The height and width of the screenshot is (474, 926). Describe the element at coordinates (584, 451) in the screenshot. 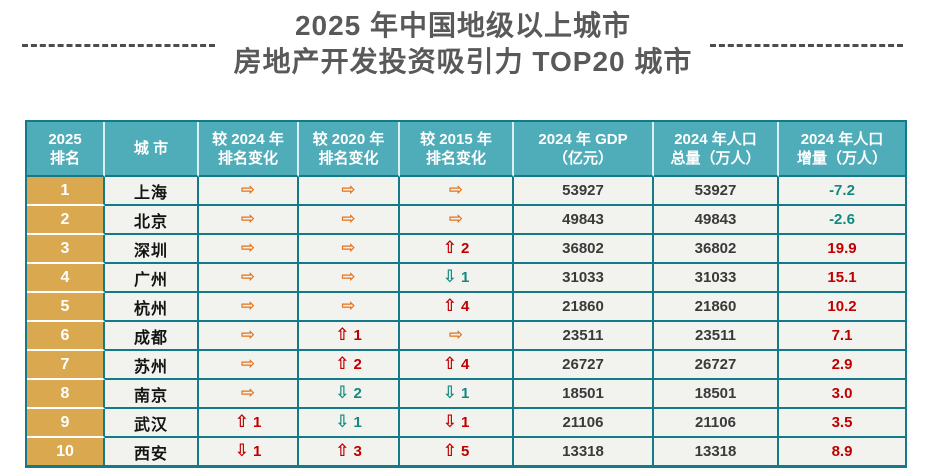

I see `gdp-cell: 13318` at that location.